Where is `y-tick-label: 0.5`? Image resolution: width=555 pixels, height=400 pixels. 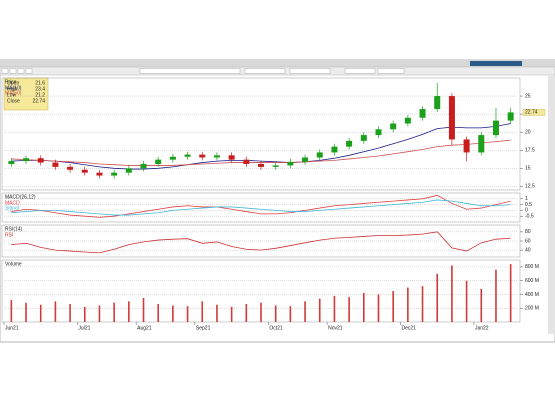 y-tick-label: 0.5 is located at coordinates (528, 205).